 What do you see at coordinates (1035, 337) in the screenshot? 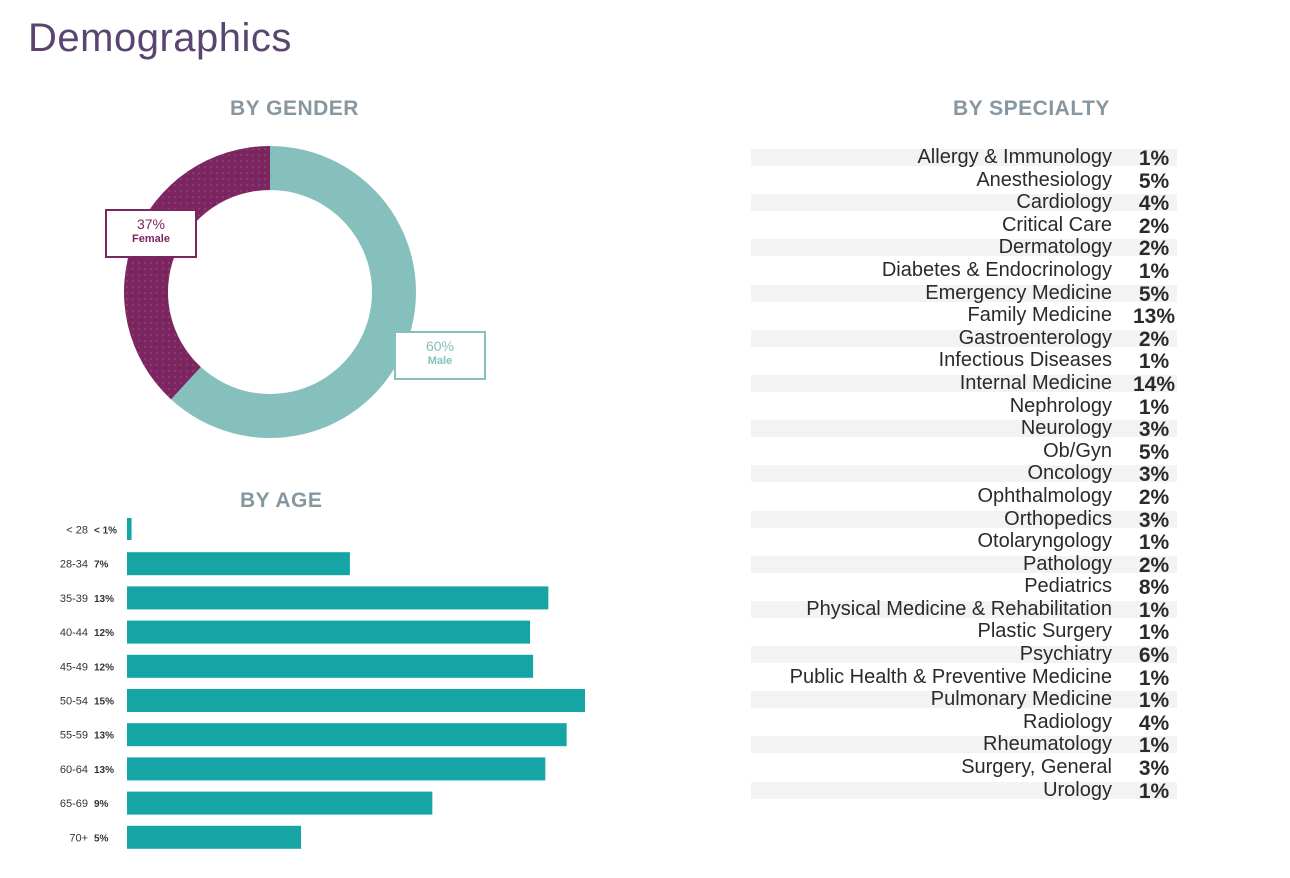
I see `specialty-name: Gastroenterology` at bounding box center [1035, 337].